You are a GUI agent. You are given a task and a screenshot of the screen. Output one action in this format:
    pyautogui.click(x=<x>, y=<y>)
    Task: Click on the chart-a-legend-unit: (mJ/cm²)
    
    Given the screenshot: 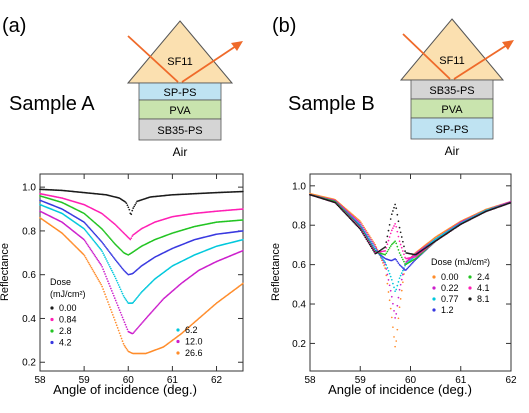 What is the action you would take?
    pyautogui.click(x=68, y=294)
    